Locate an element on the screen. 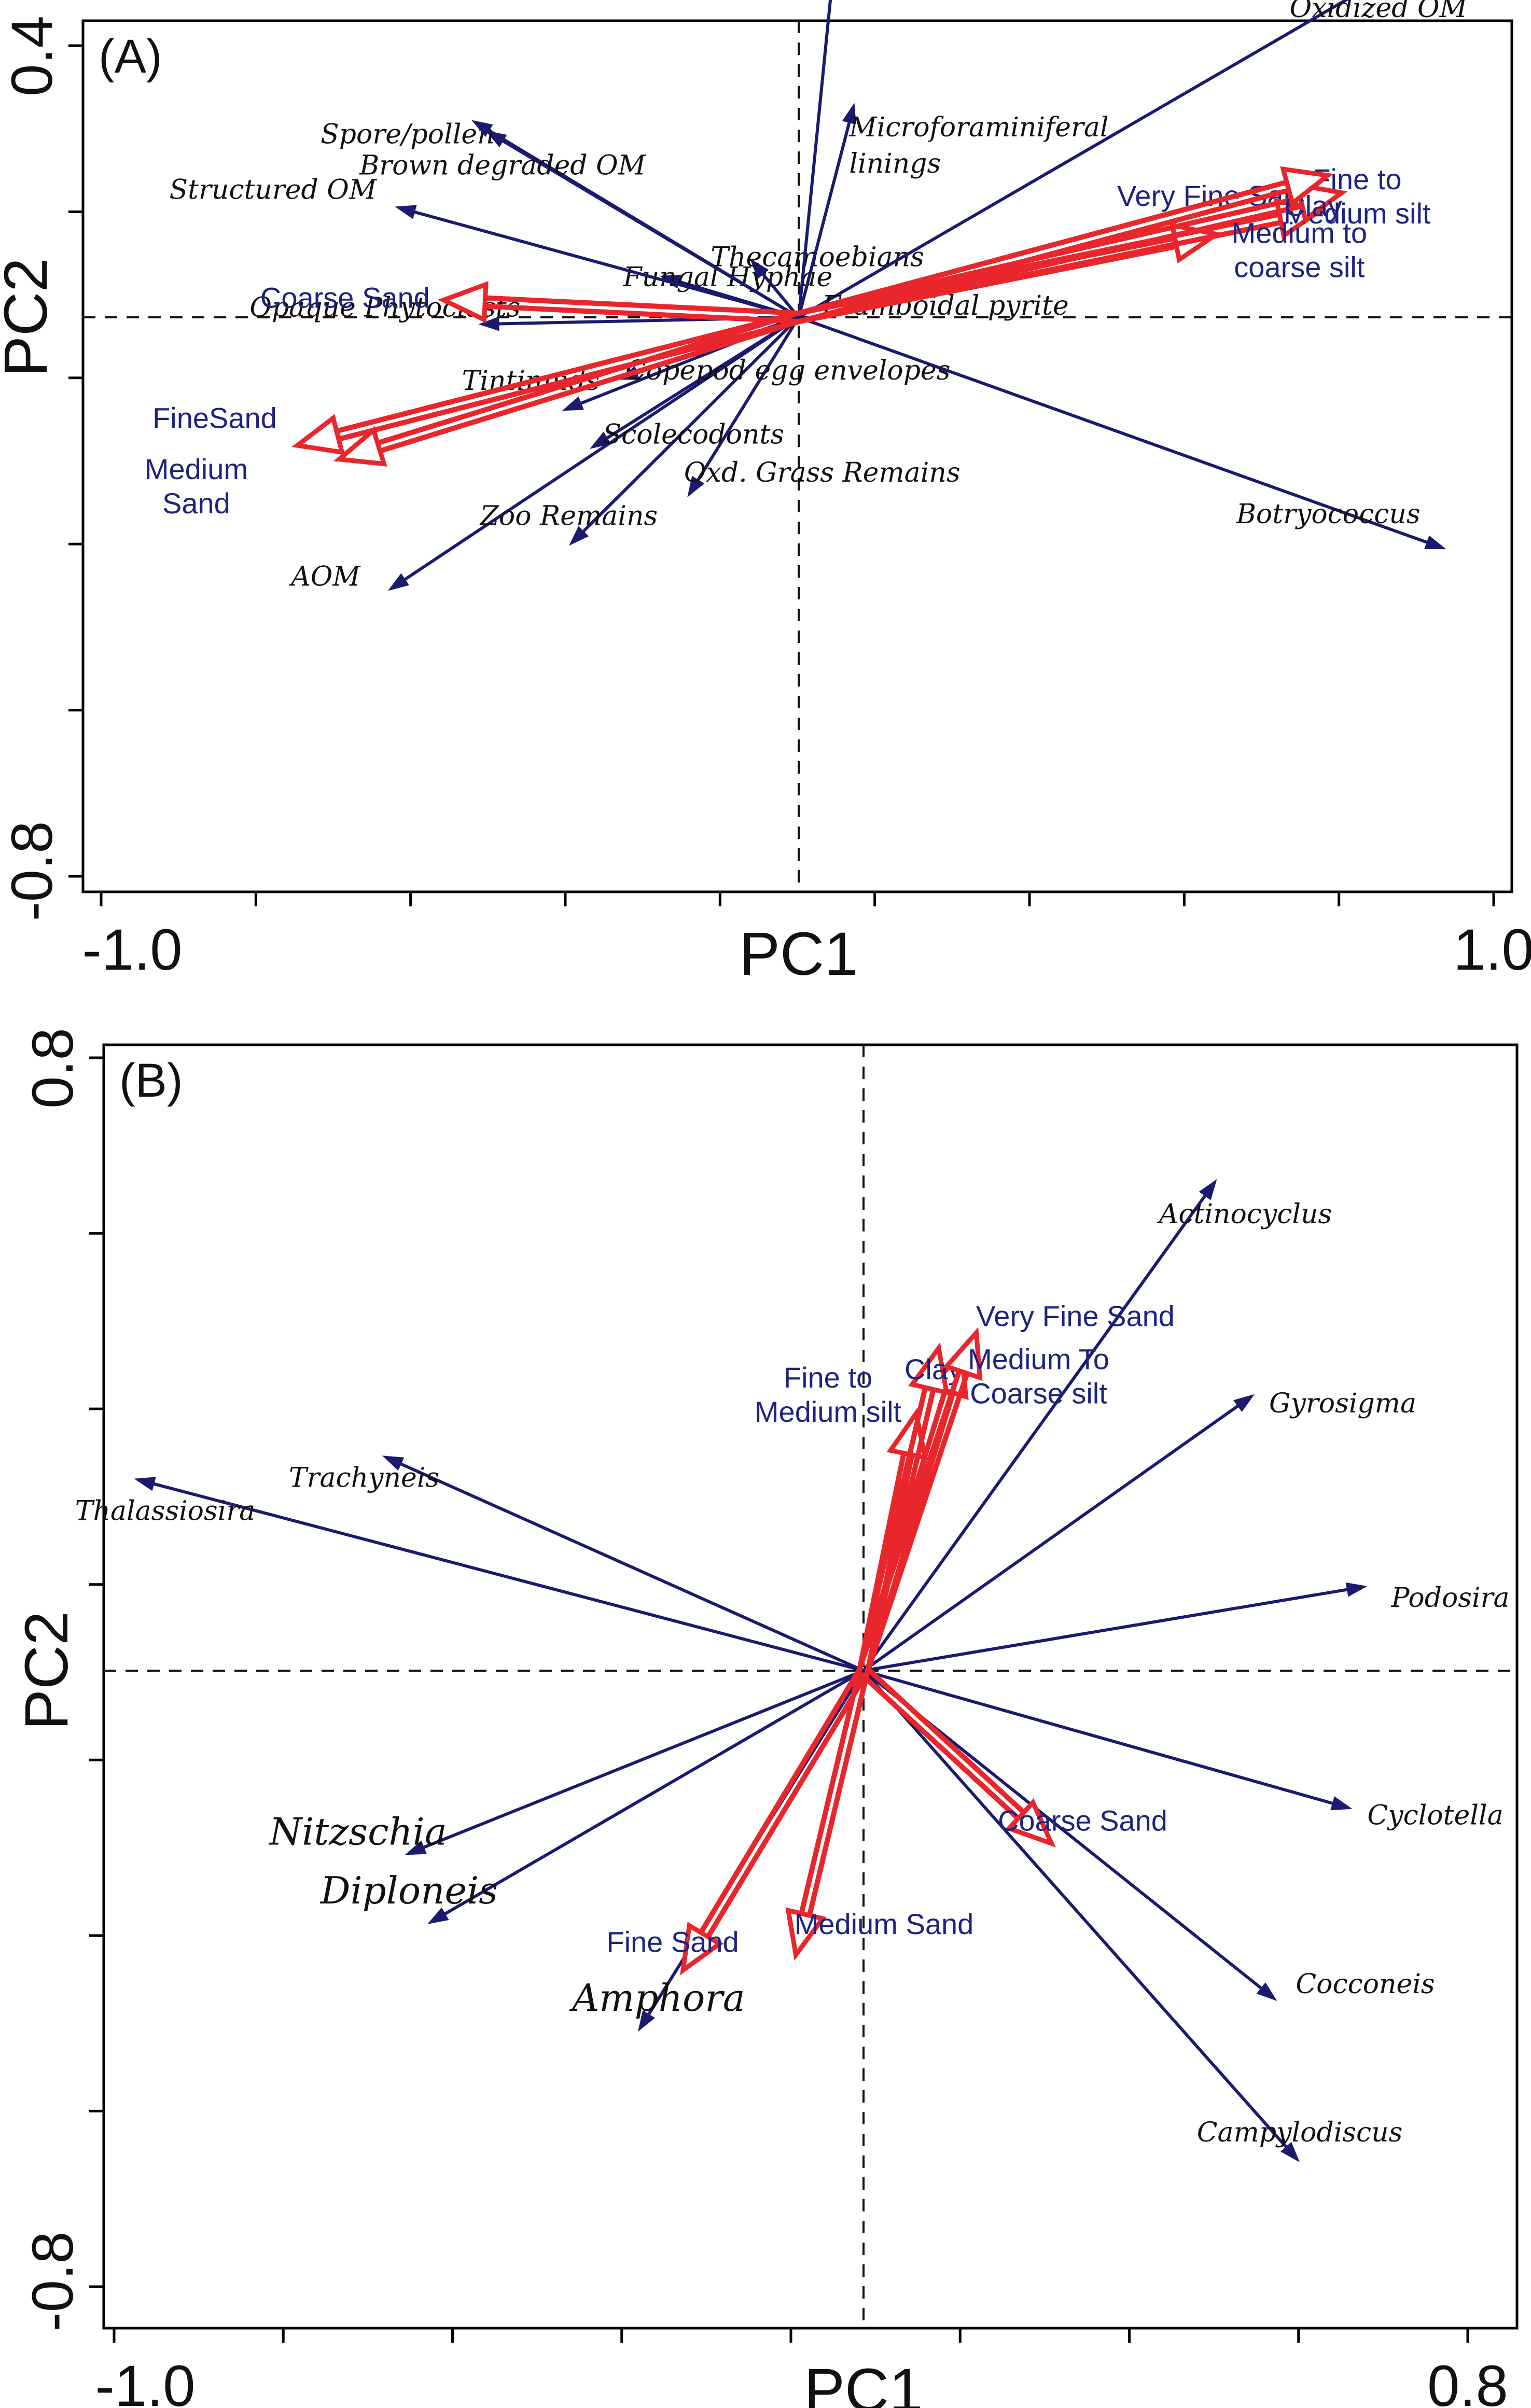 This screenshot has height=2408, width=1531. env-label-fine-to-medium-silt: Medium silt is located at coordinates (828, 1411).